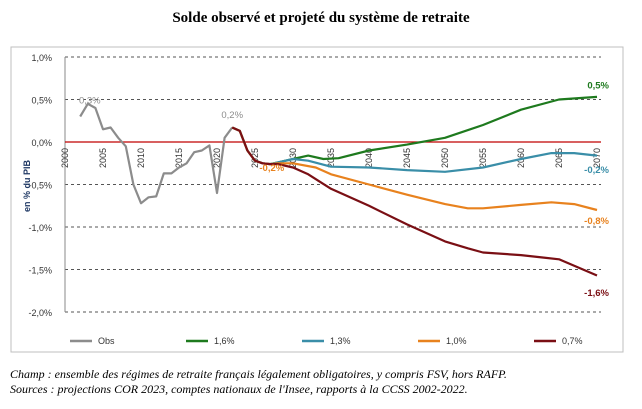  I want to click on y-tick-label: -0,5%, so click(40, 186).